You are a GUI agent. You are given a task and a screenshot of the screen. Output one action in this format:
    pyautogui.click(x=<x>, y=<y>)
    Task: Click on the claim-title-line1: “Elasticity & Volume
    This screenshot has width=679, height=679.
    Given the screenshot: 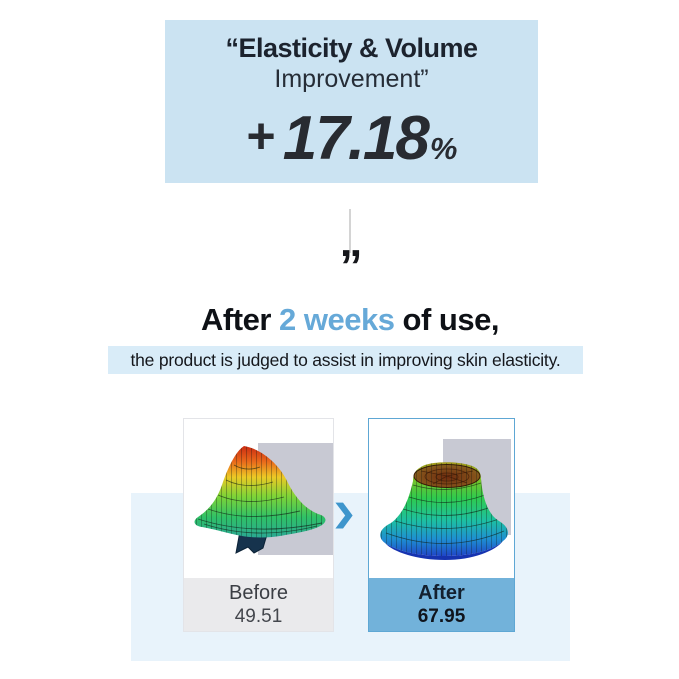 What is the action you would take?
    pyautogui.click(x=351, y=48)
    